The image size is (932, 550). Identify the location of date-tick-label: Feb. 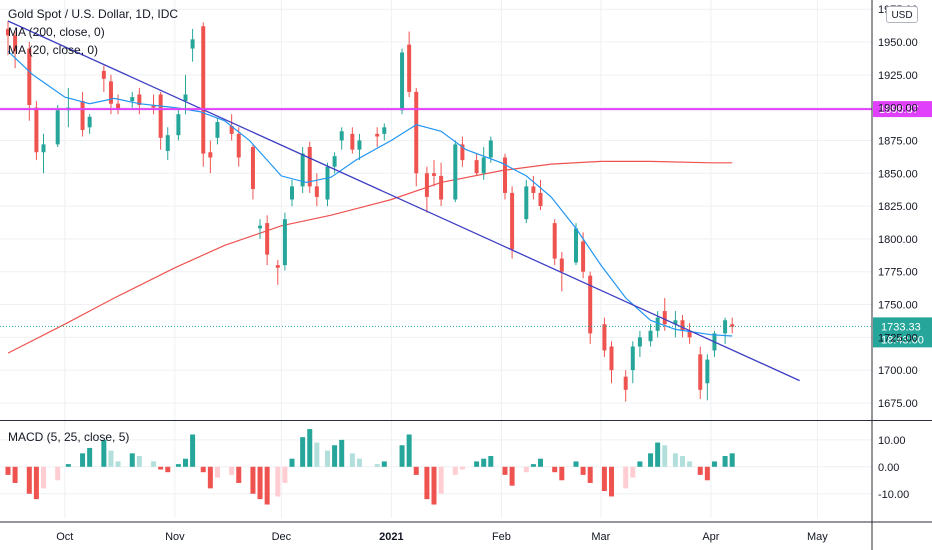
(501, 537).